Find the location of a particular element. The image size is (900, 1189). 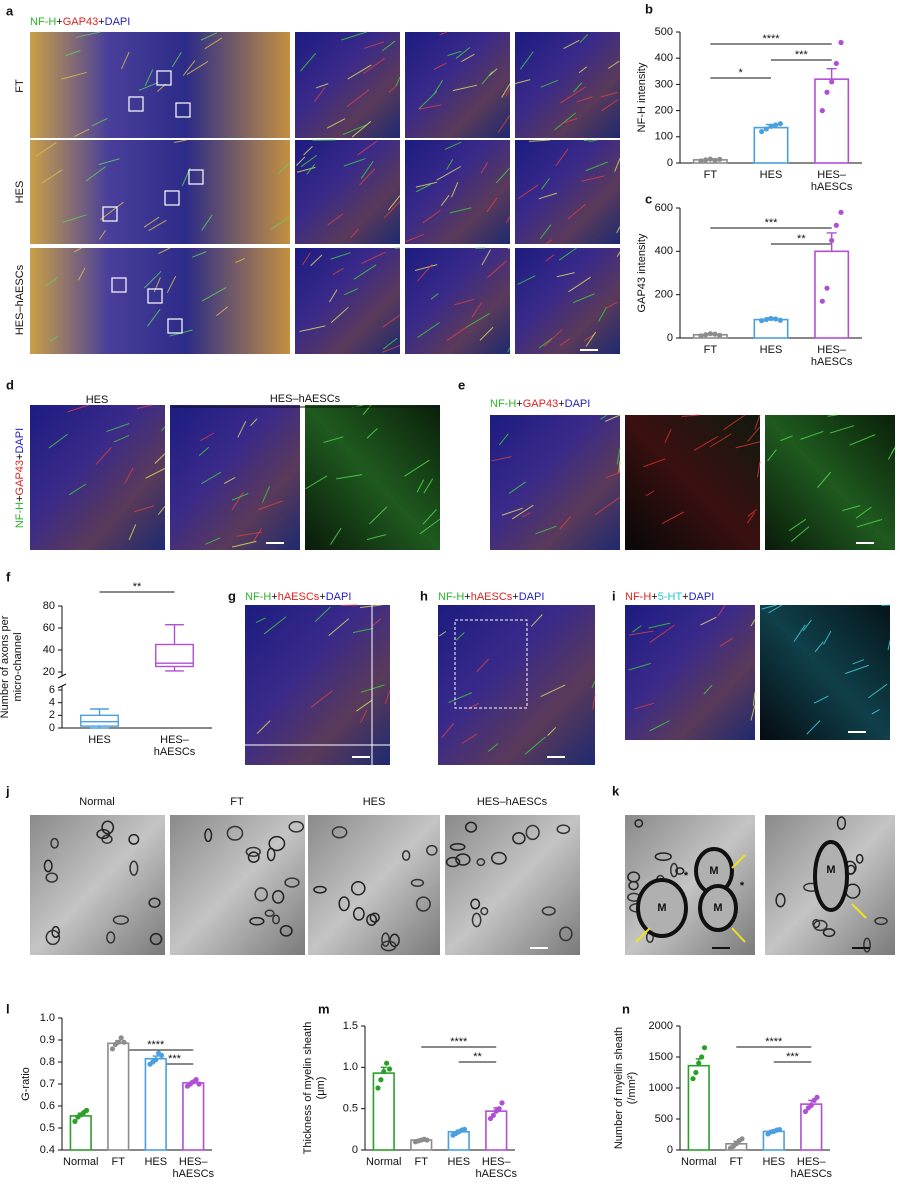

stain-part: NF-H is located at coordinates (638, 597).